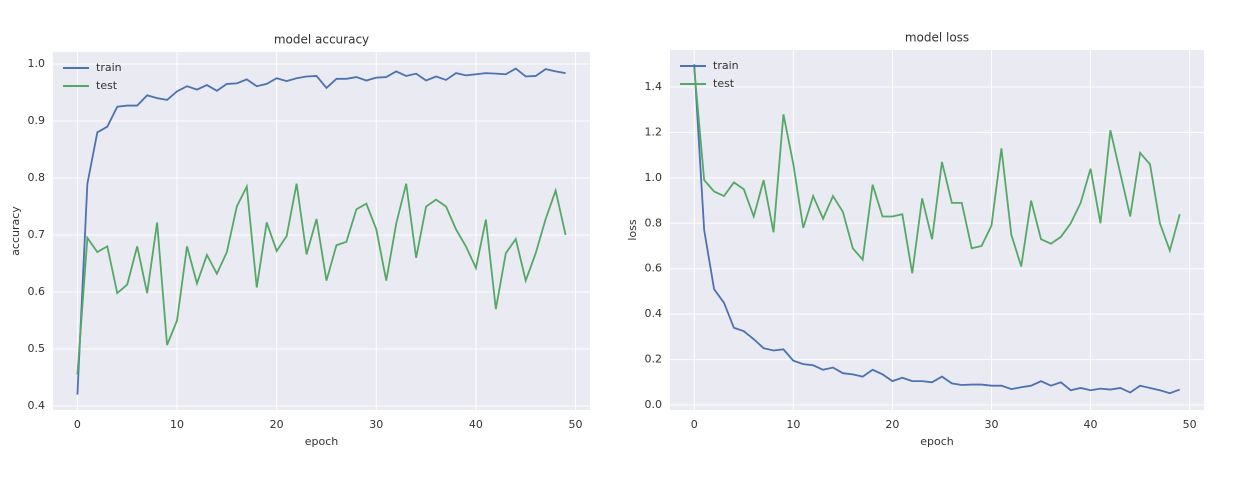  Describe the element at coordinates (37, 348) in the screenshot. I see `y-tick-label: 0.5` at that location.